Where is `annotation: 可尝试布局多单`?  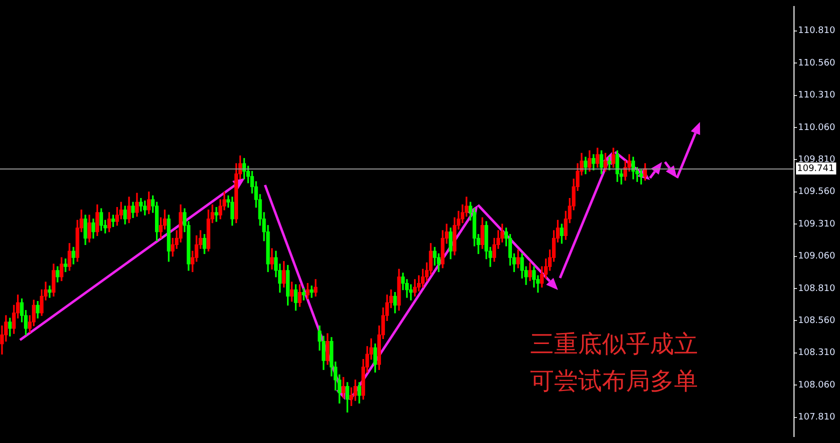 annotation: 可尝试布局多单 is located at coordinates (614, 381).